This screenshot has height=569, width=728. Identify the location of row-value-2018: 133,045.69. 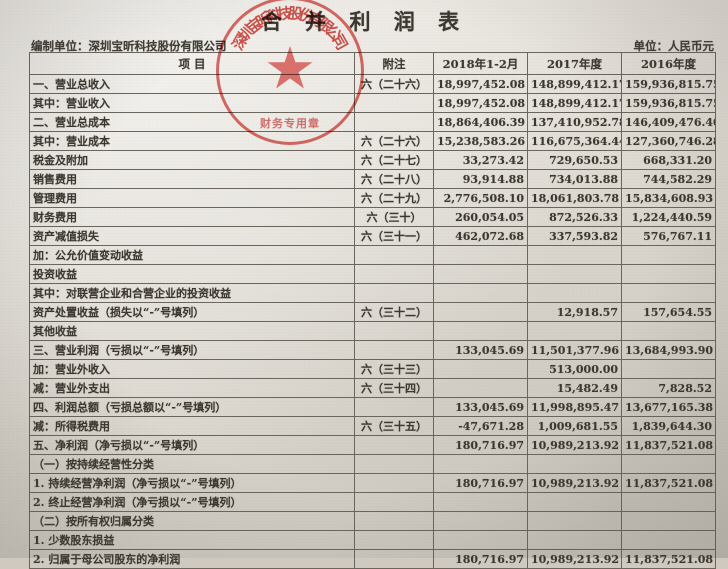
(480, 350).